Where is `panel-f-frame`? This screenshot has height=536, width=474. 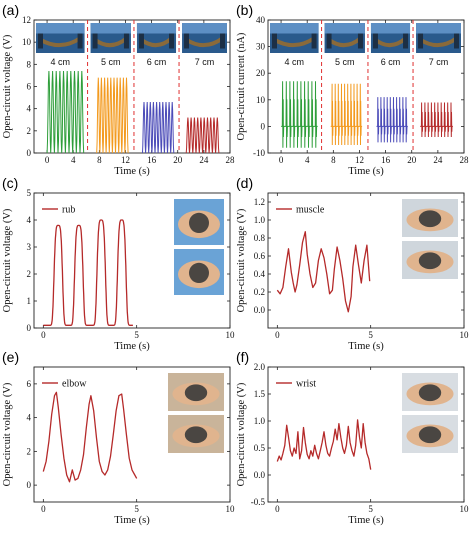
panel-f-frame is located at coordinates (366, 434).